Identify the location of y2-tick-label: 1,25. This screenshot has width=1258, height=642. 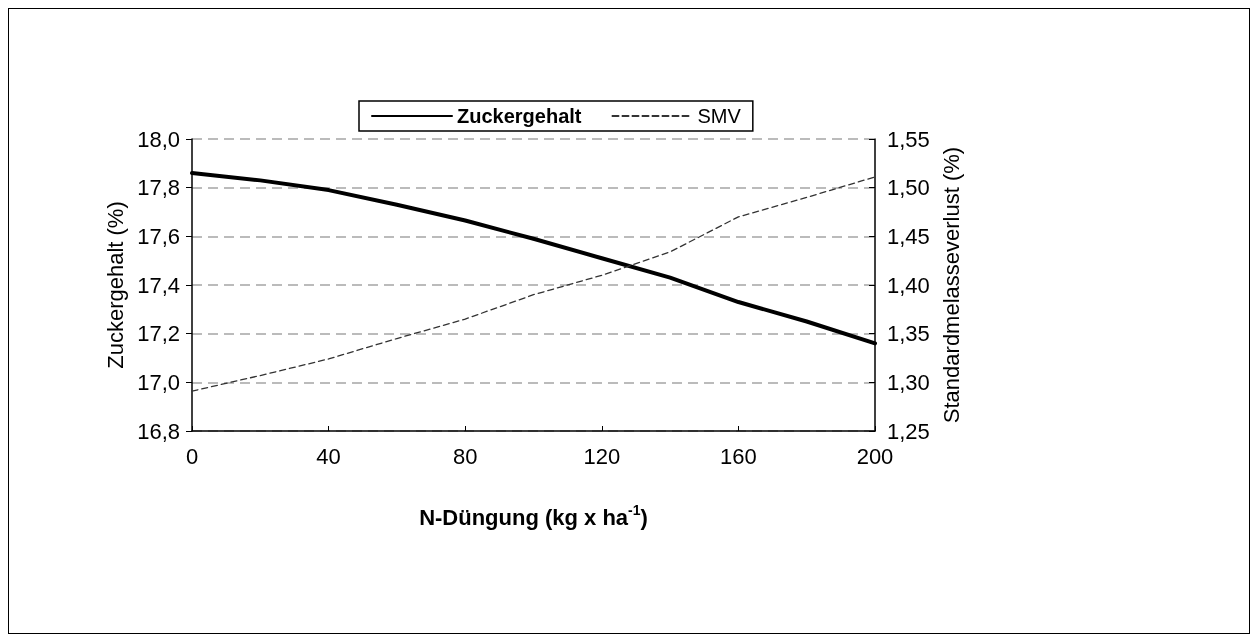
(908, 431).